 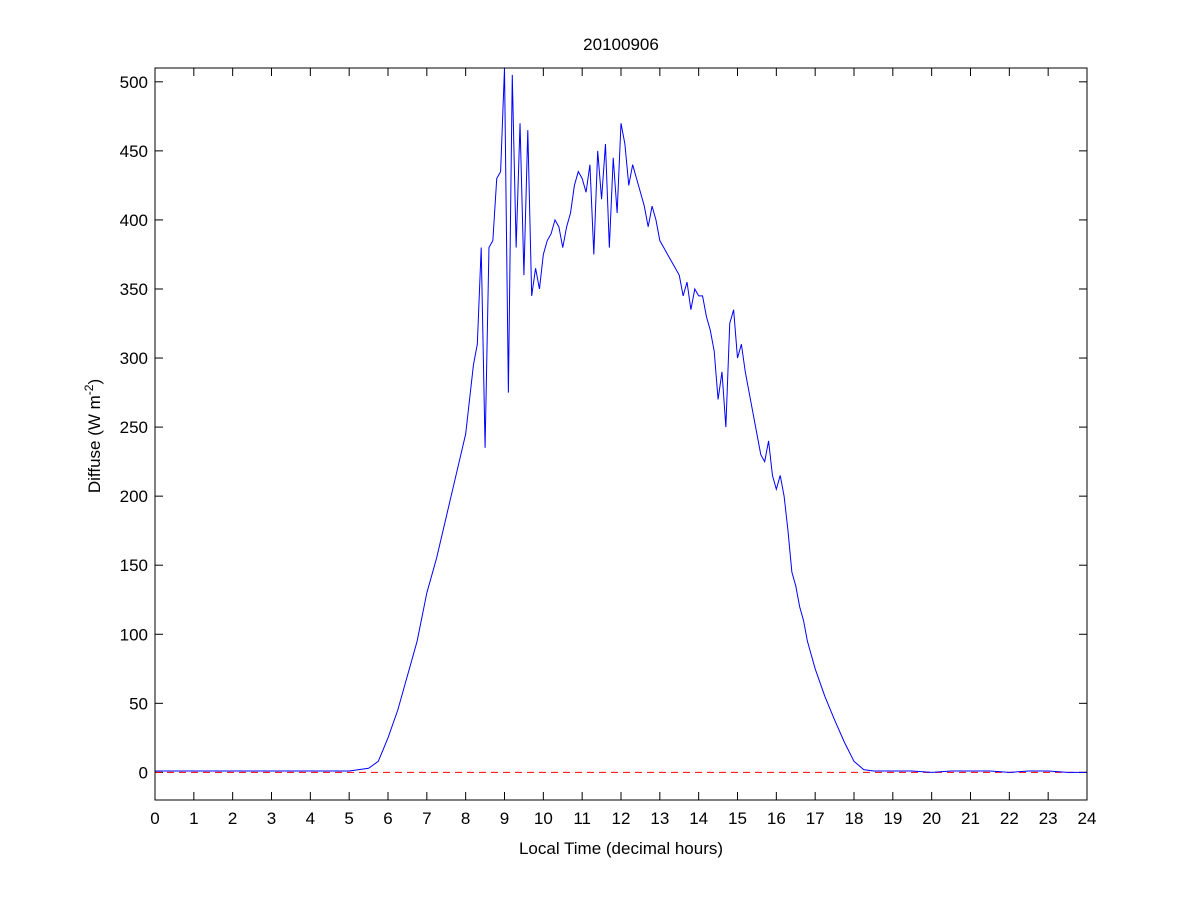 I want to click on y-tick-label: 0, so click(x=143, y=772).